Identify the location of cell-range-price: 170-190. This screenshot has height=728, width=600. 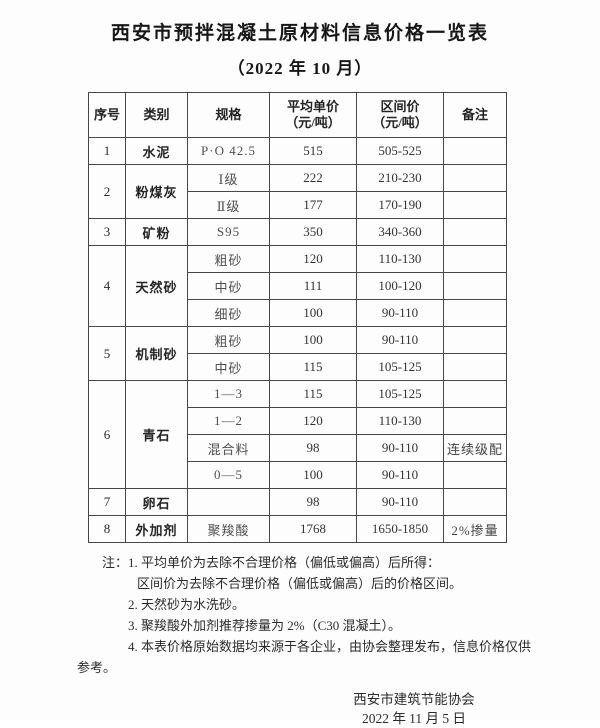
(400, 205).